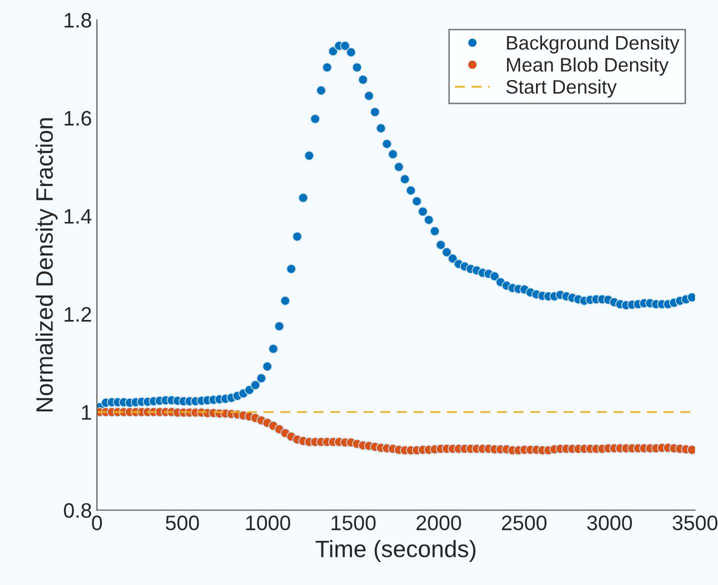 The height and width of the screenshot is (585, 718). Describe the element at coordinates (268, 523) in the screenshot. I see `x-tick-label: 1000` at that location.